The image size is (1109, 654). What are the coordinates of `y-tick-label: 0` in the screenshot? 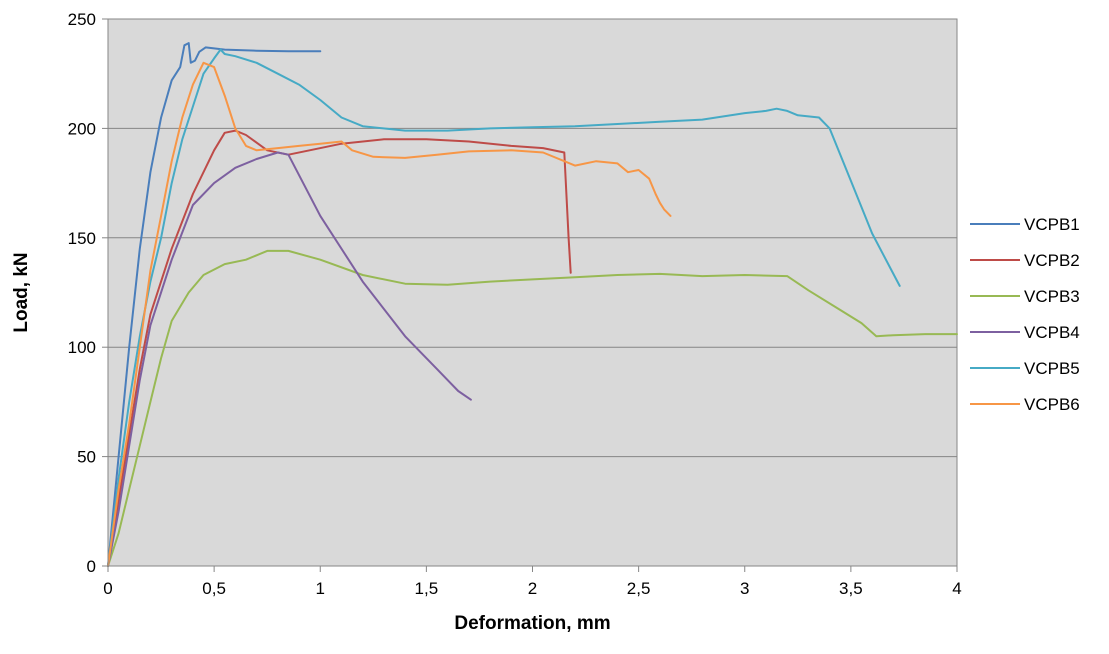 It's located at (91, 566).